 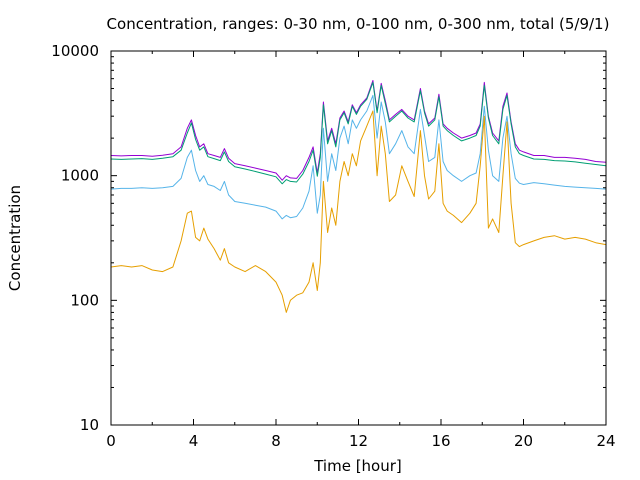 What do you see at coordinates (358, 441) in the screenshot?
I see `x-tick-label: 12` at bounding box center [358, 441].